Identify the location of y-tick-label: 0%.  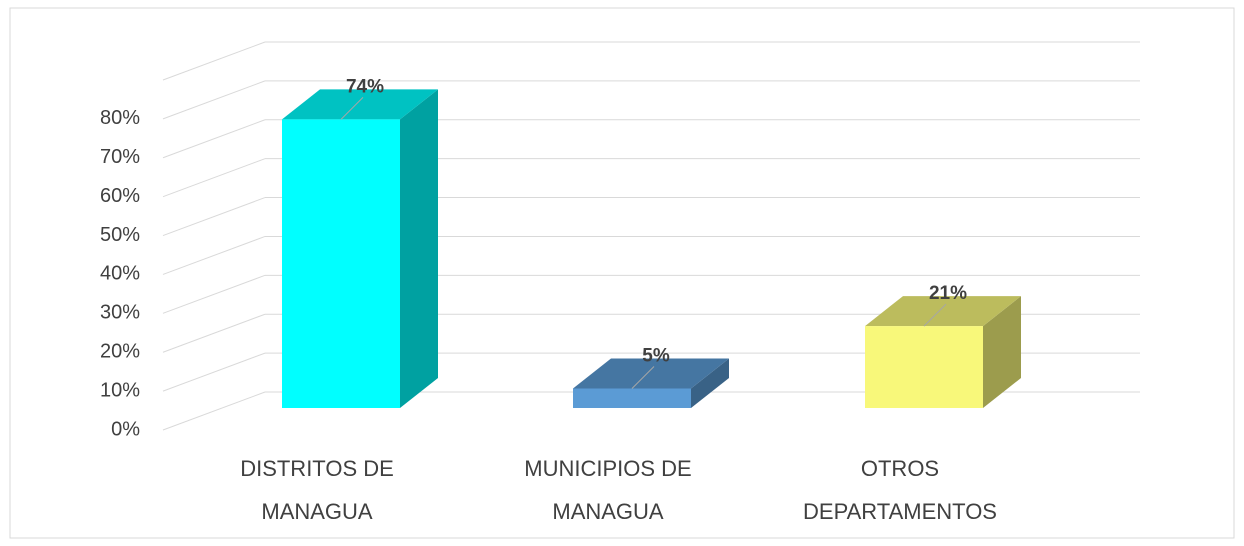
(125, 429).